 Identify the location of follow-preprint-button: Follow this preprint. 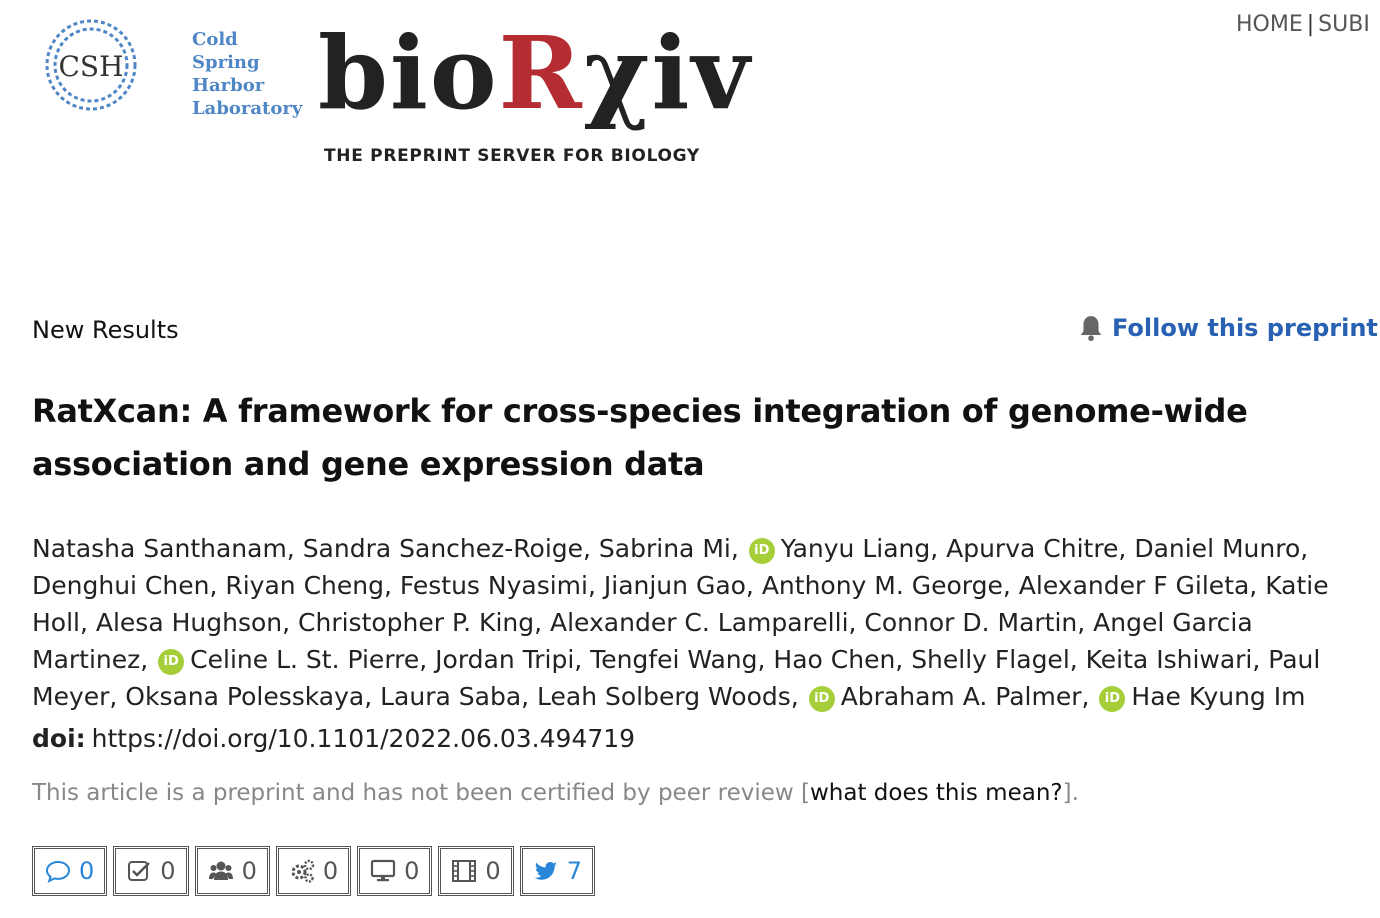
(1228, 328).